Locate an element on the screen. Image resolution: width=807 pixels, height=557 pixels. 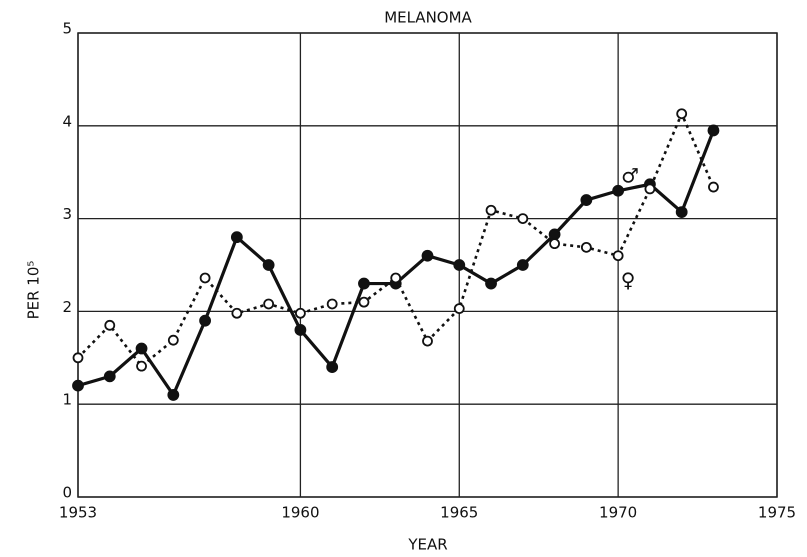
x-tick-label: 1960 is located at coordinates (300, 513).